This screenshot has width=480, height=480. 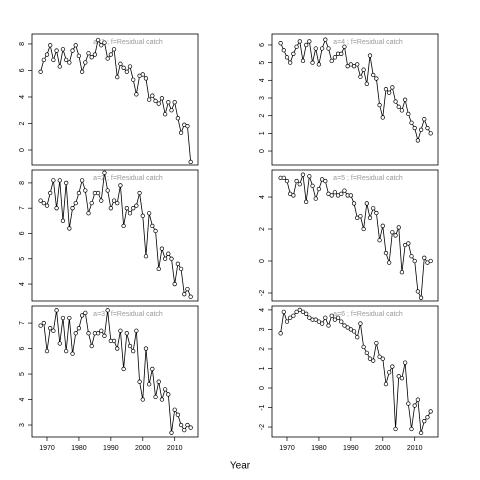 I want to click on y-tick-label: 0, so click(x=22, y=150).